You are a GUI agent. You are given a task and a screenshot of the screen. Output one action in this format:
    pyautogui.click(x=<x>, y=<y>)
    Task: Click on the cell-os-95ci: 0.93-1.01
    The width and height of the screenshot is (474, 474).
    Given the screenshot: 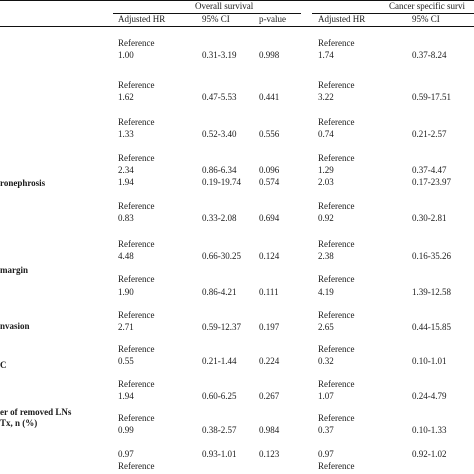 What is the action you would take?
    pyautogui.click(x=219, y=454)
    